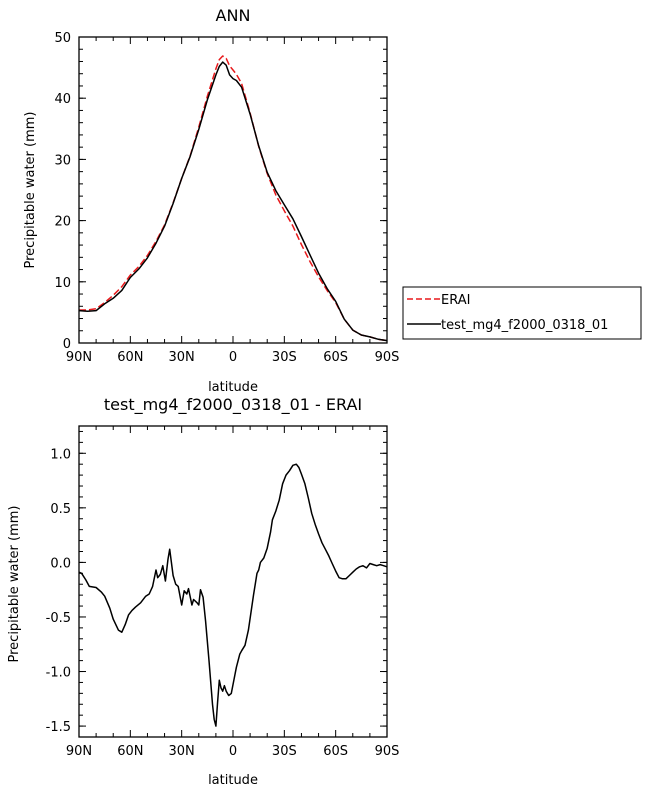 The height and width of the screenshot is (791, 648). Describe the element at coordinates (62, 38) in the screenshot. I see `y-tick-label: 50` at that location.